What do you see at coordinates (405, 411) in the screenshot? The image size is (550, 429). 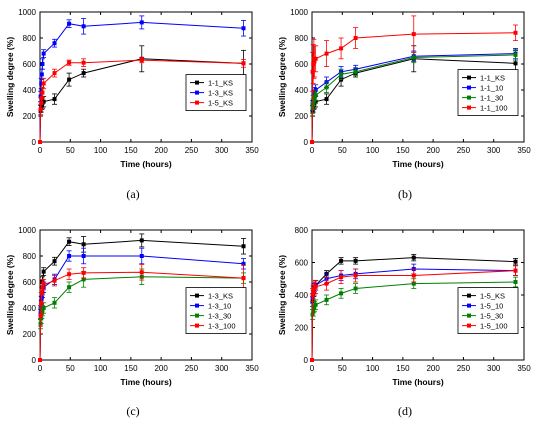 I see `panel-caption: (d)` at bounding box center [405, 411].